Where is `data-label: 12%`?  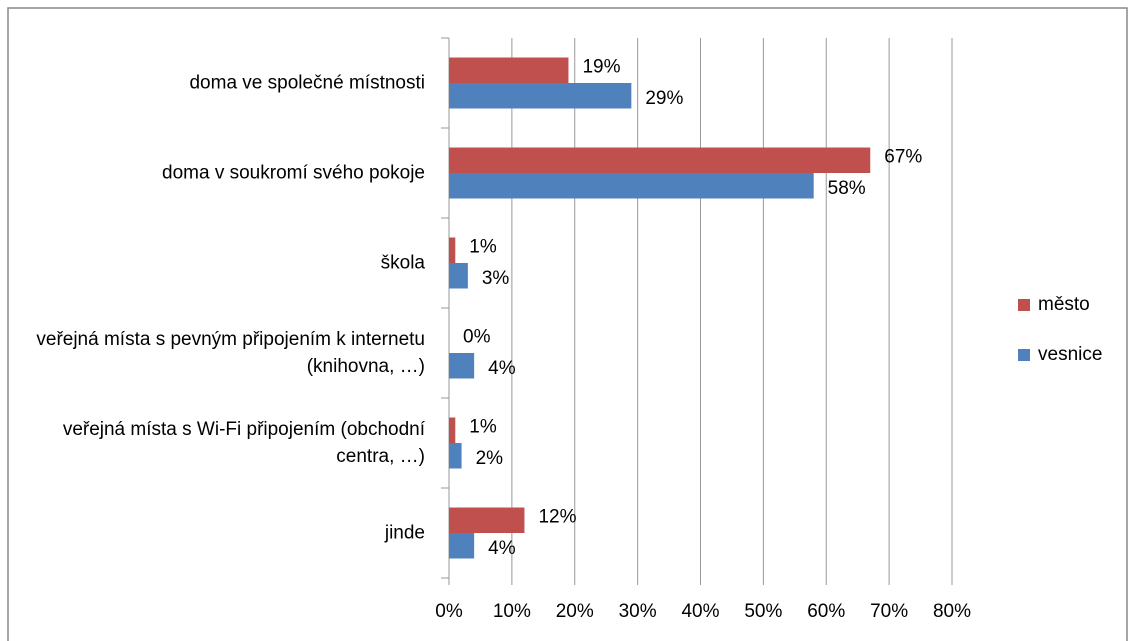
data-label: 12% is located at coordinates (557, 516).